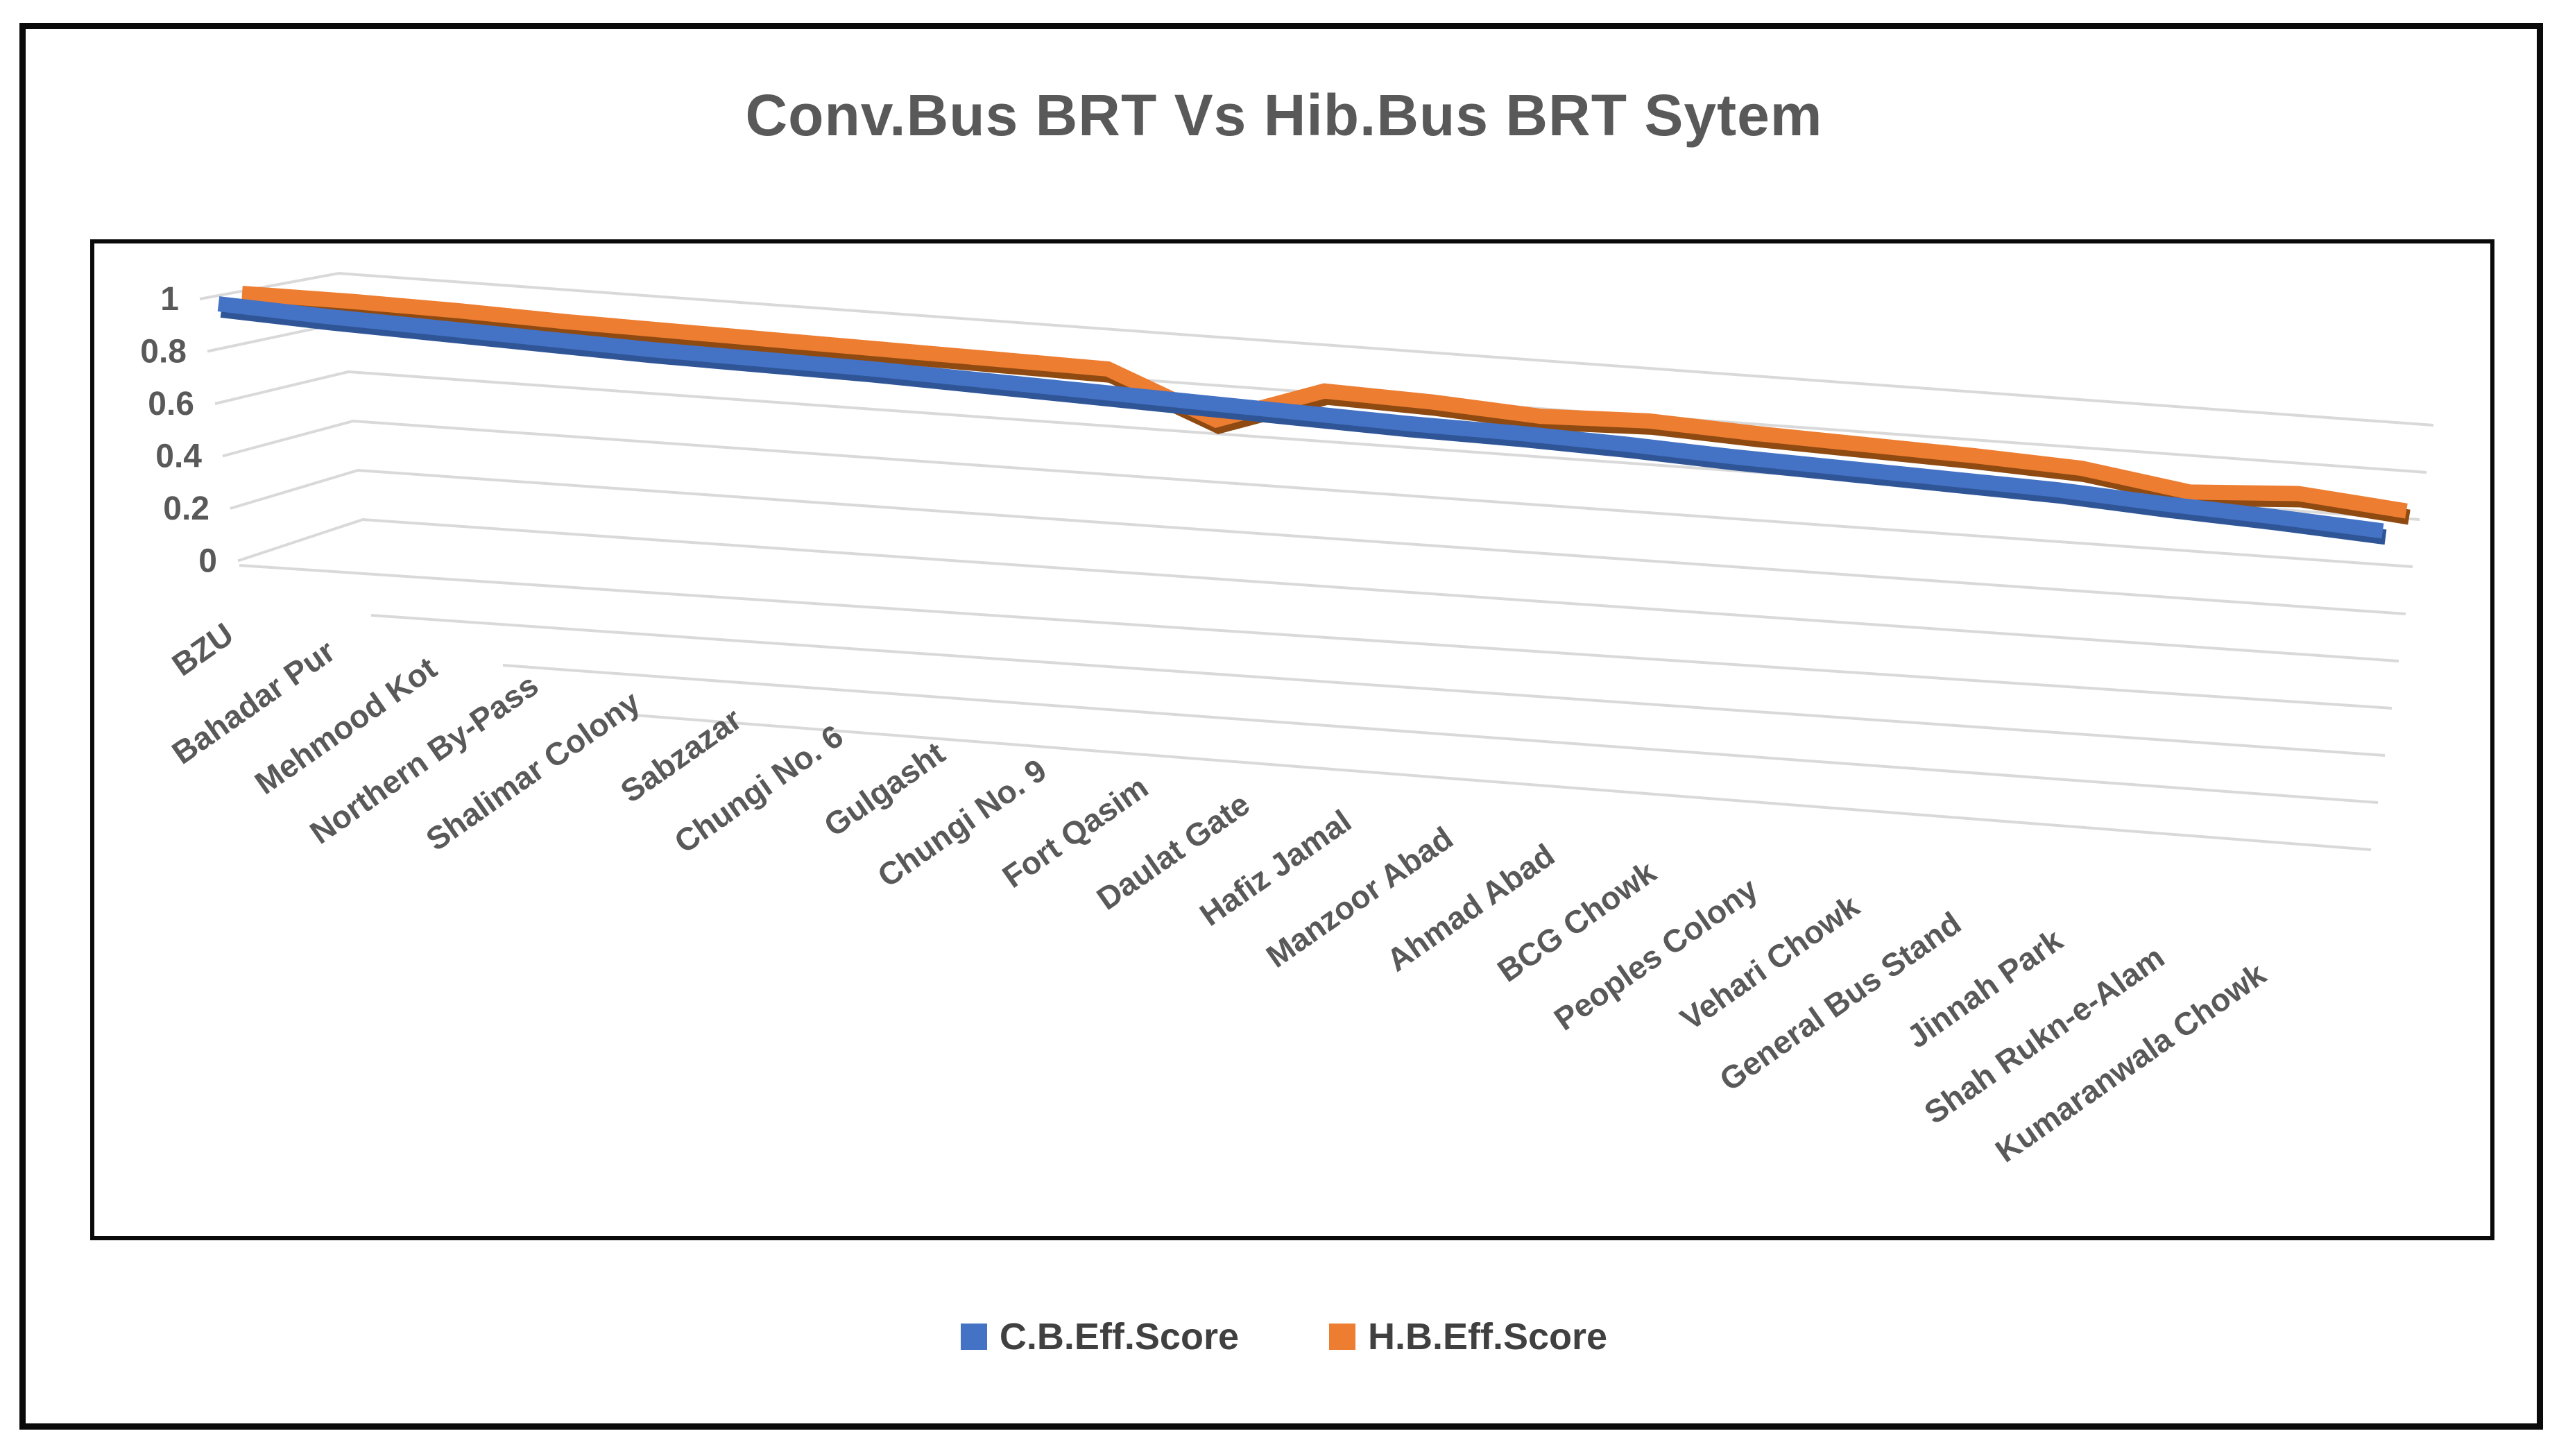  I want to click on legend-item-cb: C.B.Eff.Score, so click(1099, 1336).